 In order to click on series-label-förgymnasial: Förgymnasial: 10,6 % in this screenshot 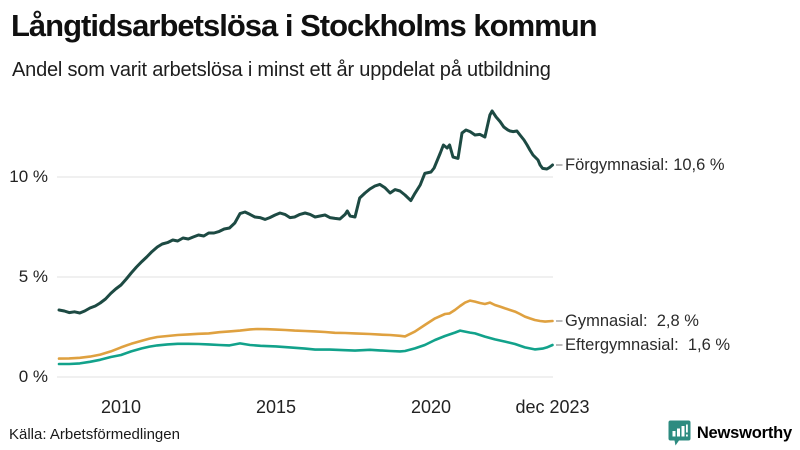, I will do `click(645, 165)`.